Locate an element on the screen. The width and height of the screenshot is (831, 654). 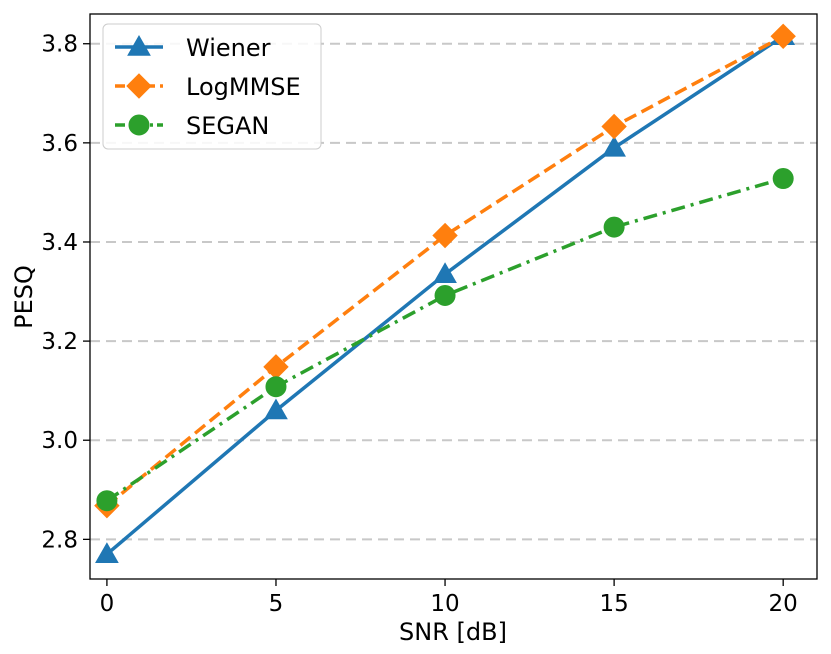
legend-entry-logmmse: LogMMSE is located at coordinates (208, 87).